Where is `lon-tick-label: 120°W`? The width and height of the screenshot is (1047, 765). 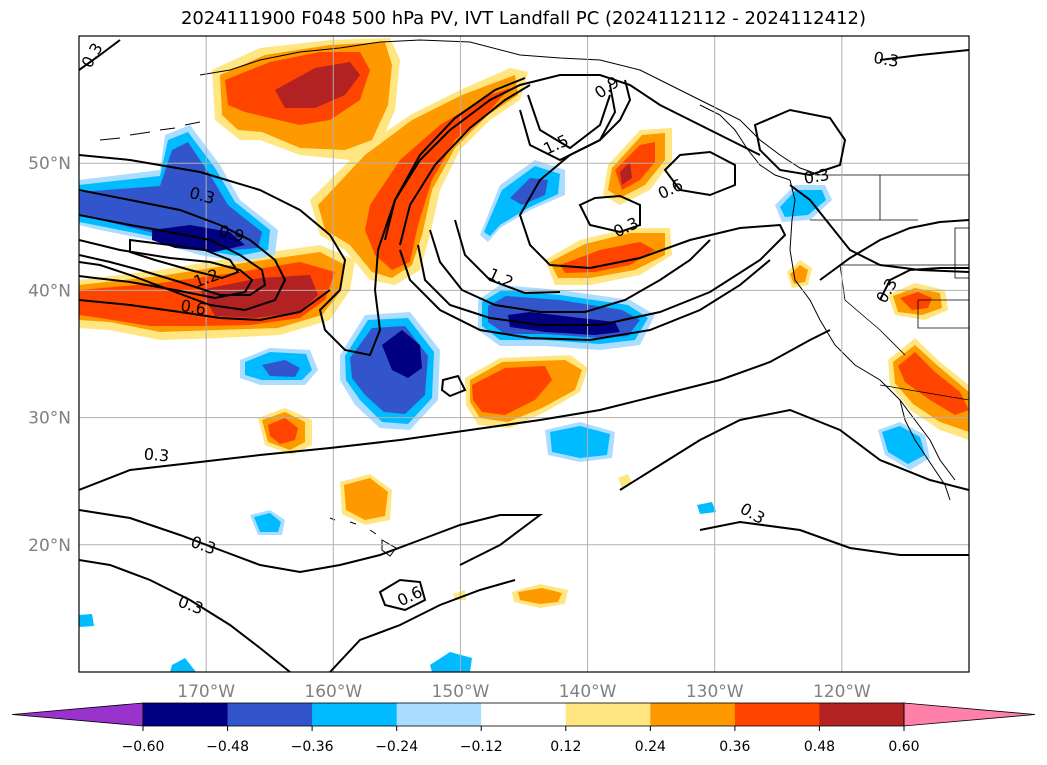
lon-tick-label: 120°W is located at coordinates (842, 692).